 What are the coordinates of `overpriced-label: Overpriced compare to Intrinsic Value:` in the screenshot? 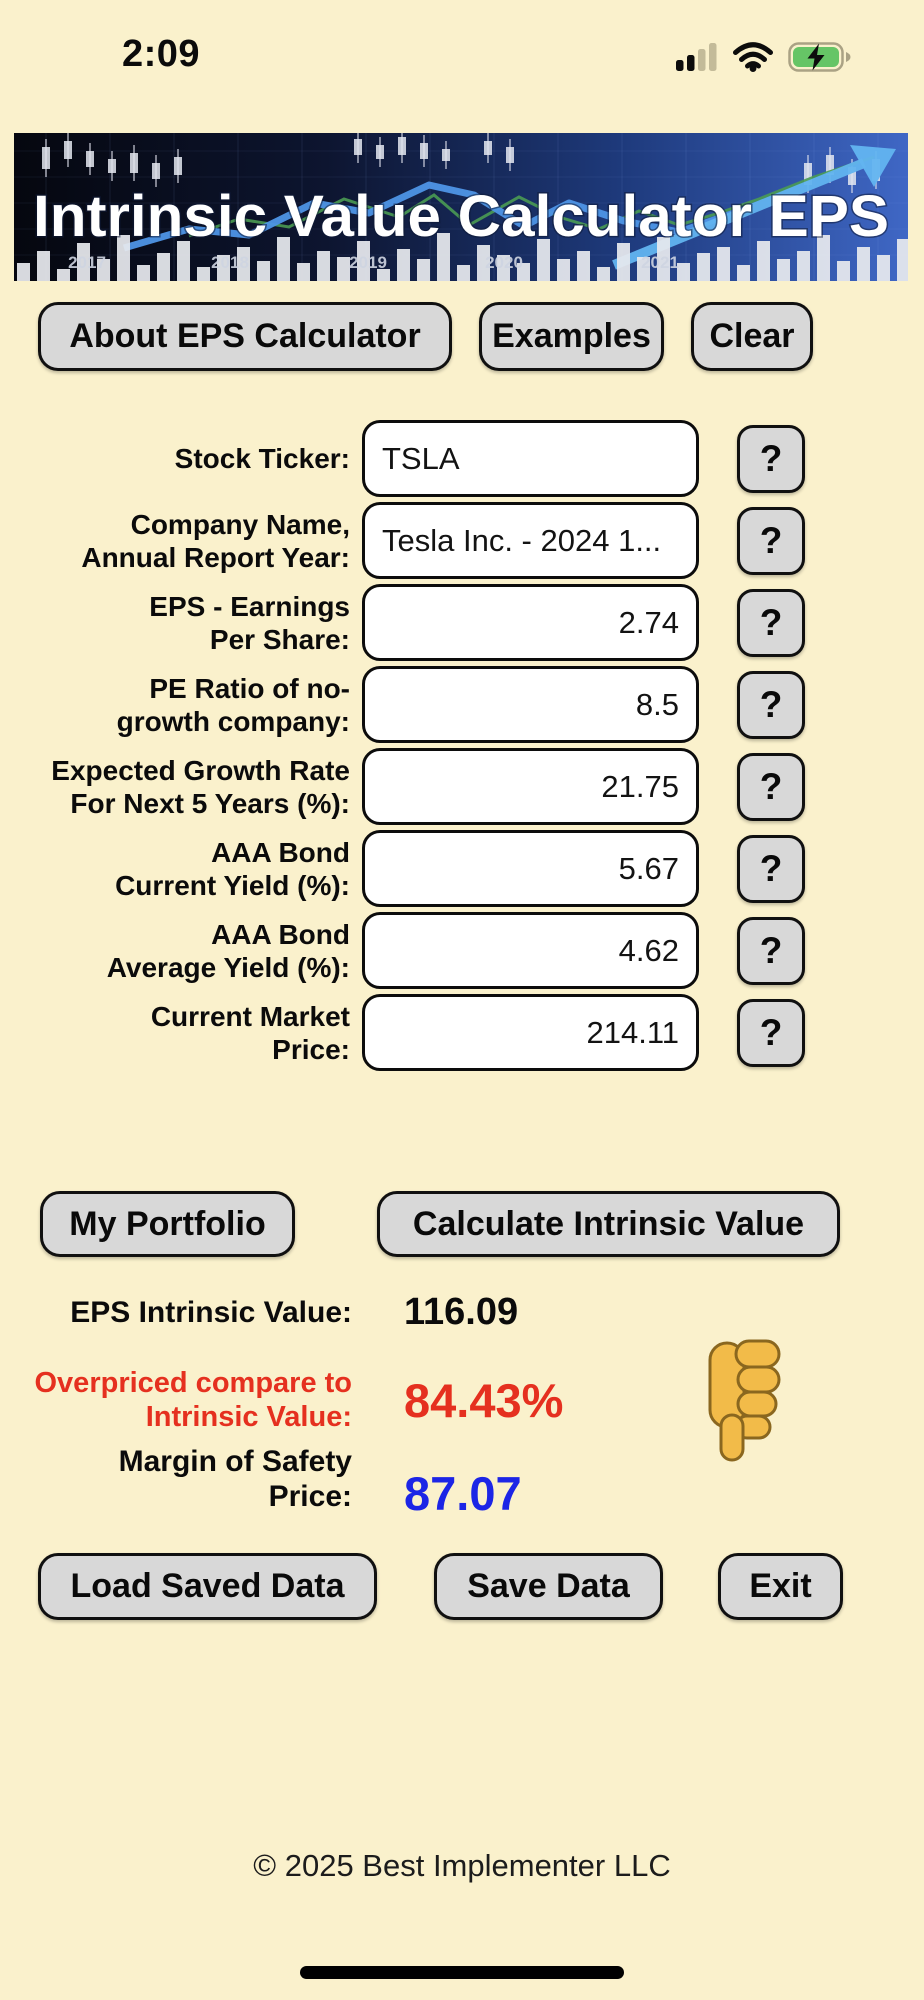 It's located at (193, 1400).